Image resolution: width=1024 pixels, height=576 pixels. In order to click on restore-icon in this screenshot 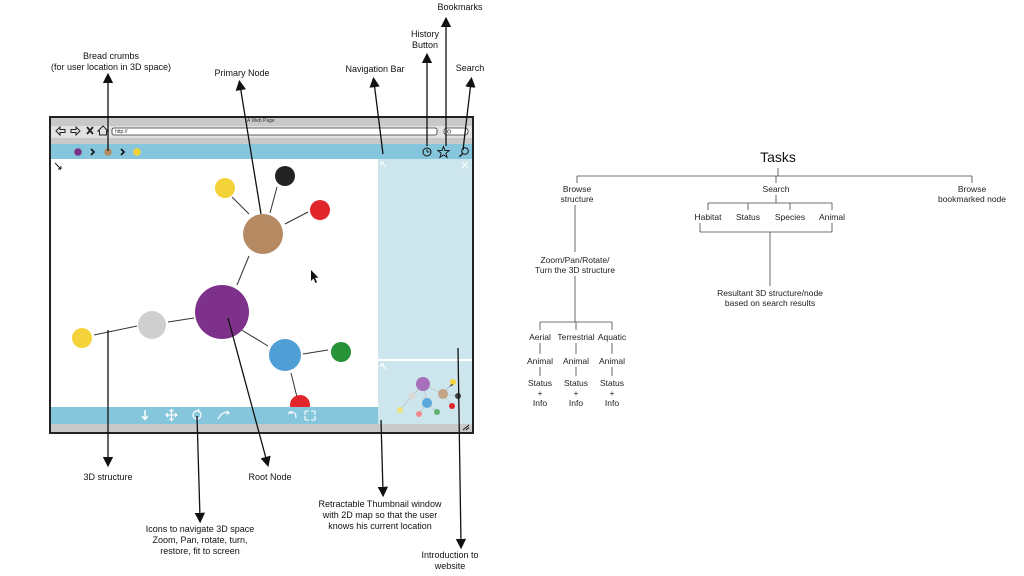, I will do `click(292, 415)`.